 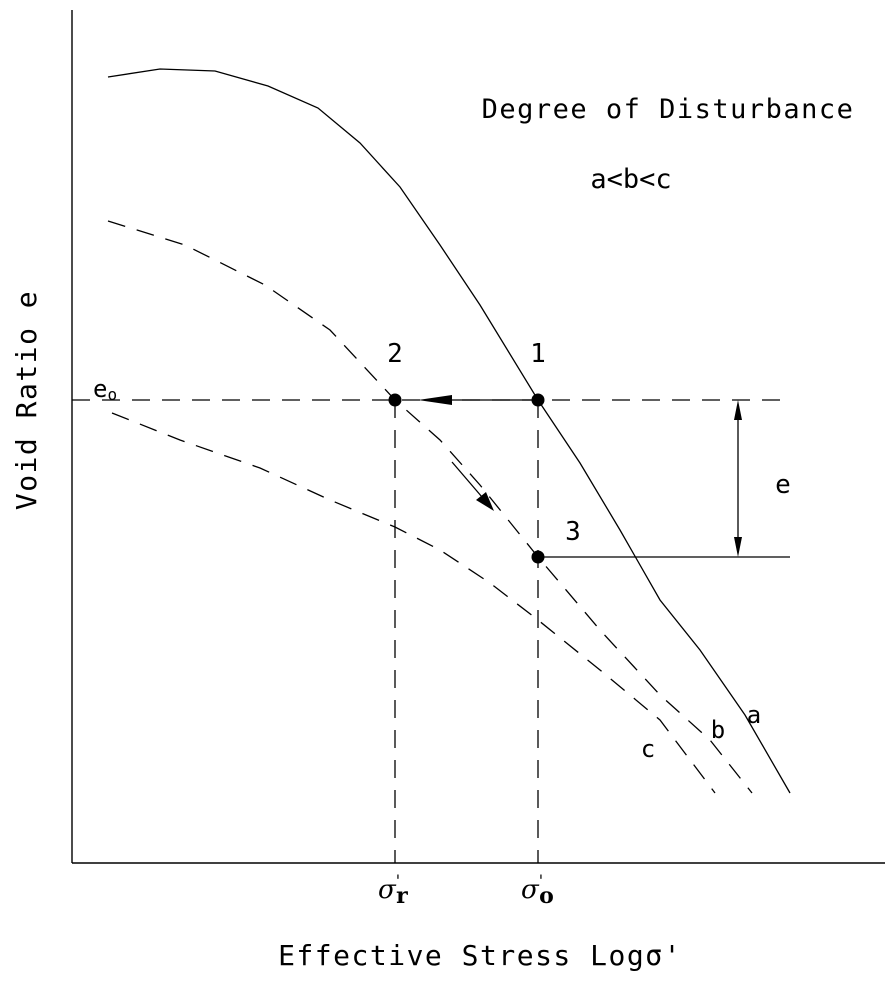 I want to click on reload-arrow-shaft, so click(x=467, y=479).